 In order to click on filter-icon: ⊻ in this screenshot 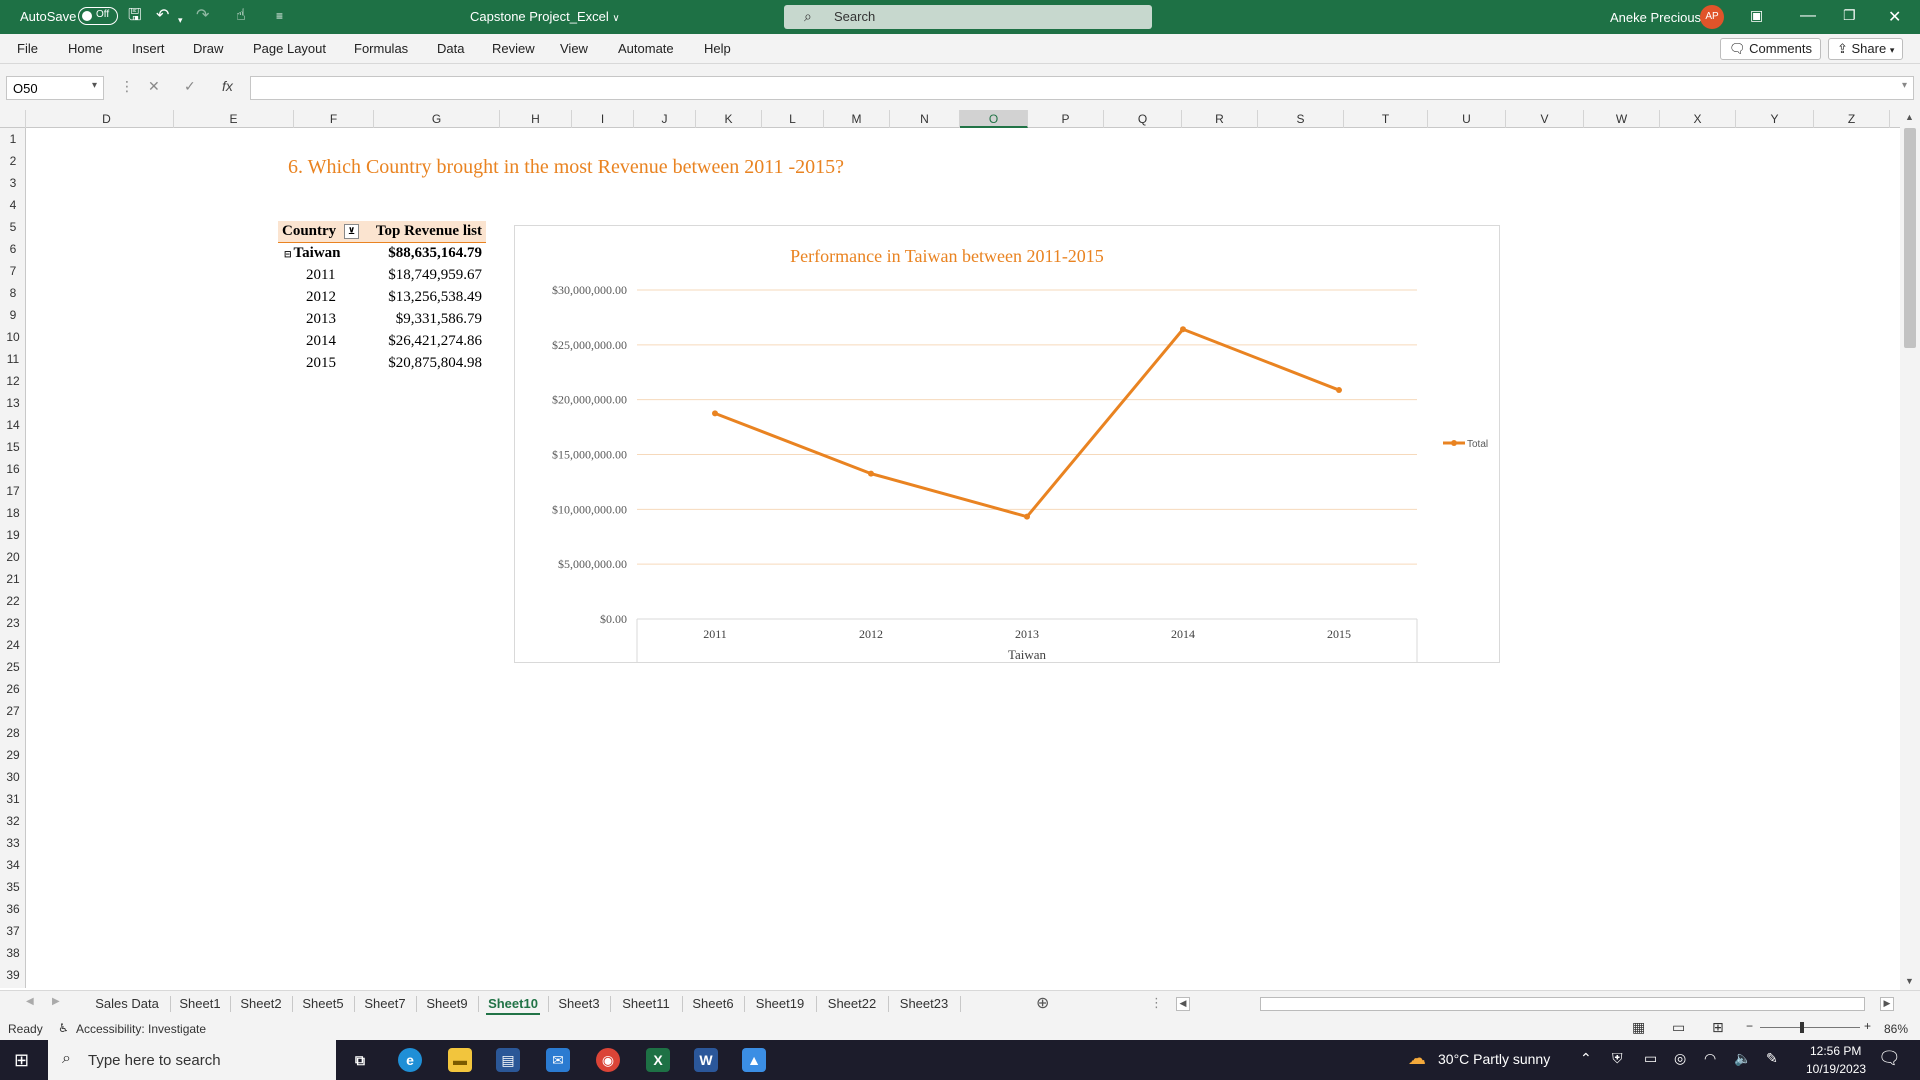, I will do `click(351, 231)`.